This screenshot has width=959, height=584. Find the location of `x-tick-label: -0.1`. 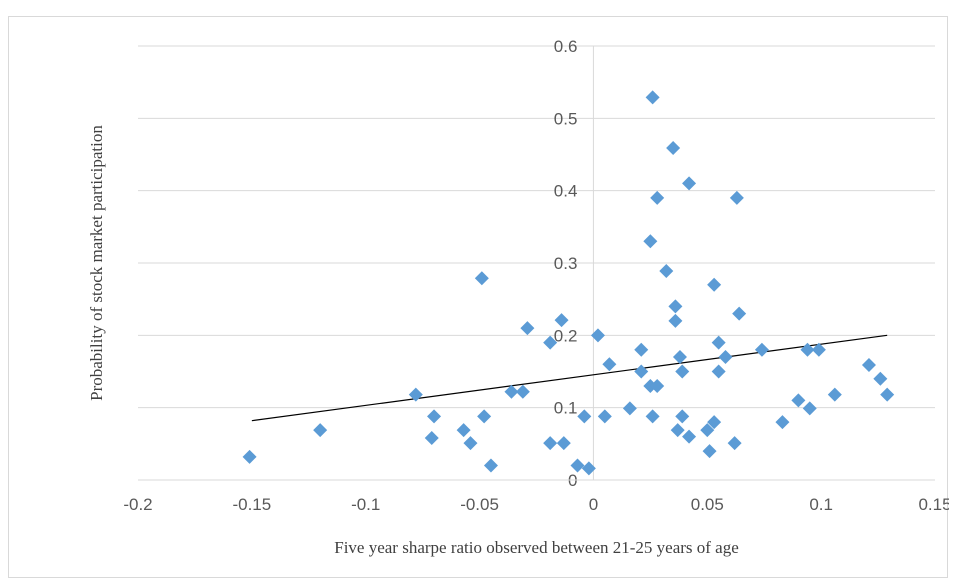

x-tick-label: -0.1 is located at coordinates (365, 504).